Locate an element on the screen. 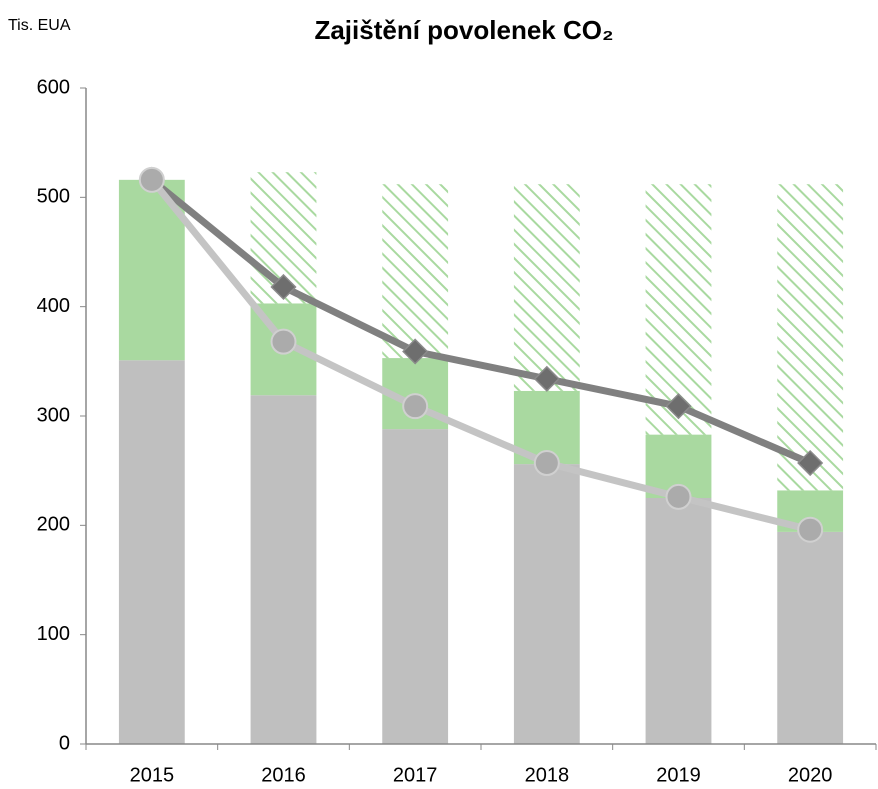  y-axis-label: Tis. EUA is located at coordinates (39, 25).